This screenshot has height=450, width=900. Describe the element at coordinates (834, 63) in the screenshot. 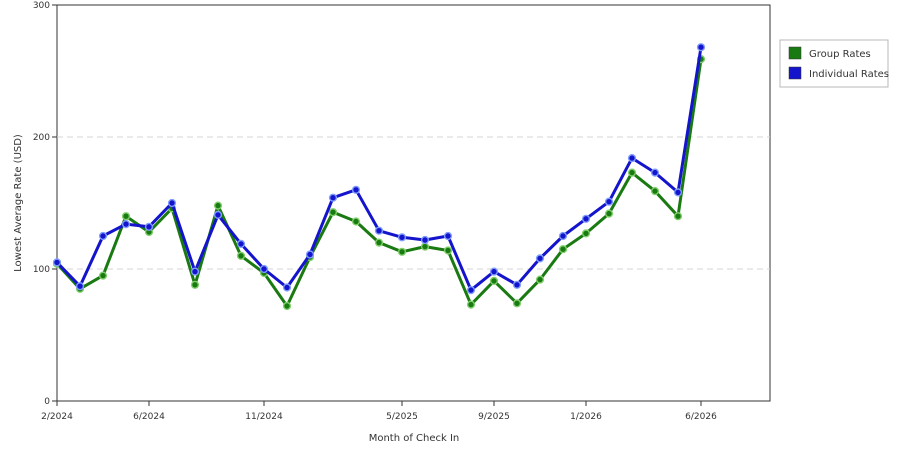

I see `legend: Group Rates Individual Rates` at that location.